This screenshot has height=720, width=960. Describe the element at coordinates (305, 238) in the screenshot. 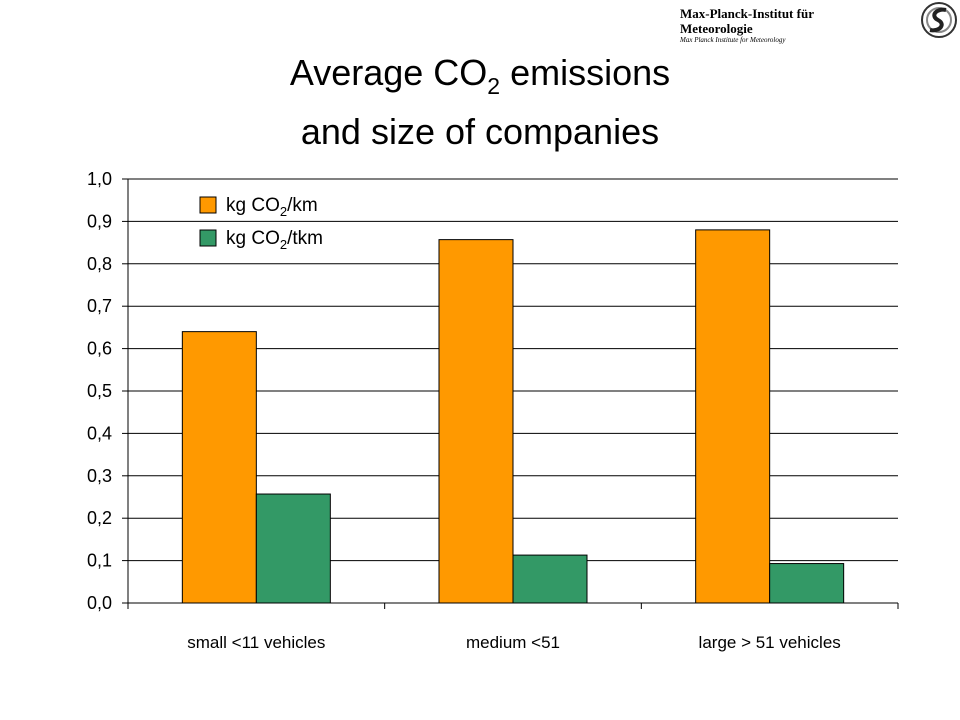

I see `legend-label-suffix: /tkm` at that location.